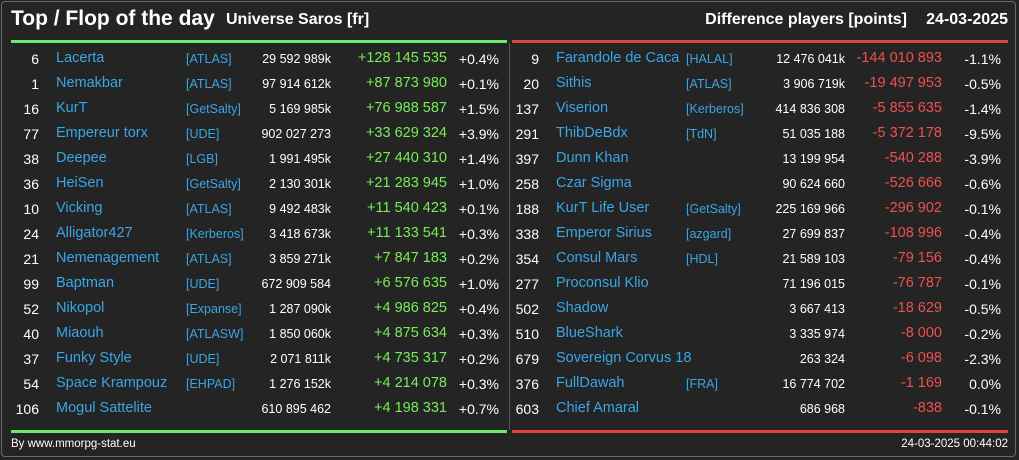 This screenshot has height=460, width=1019. Describe the element at coordinates (813, 159) in the screenshot. I see `points-cell: 13 199 954` at that location.